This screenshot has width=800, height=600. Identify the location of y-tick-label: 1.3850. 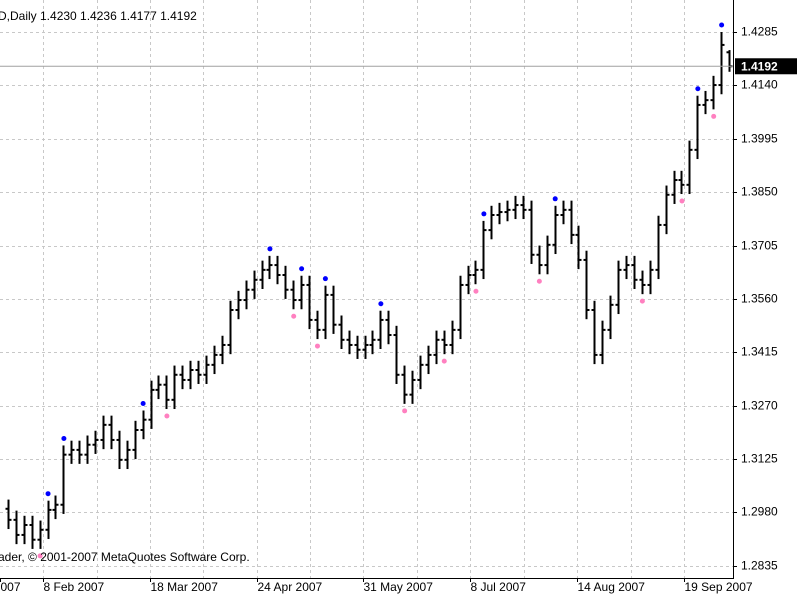
(759, 192).